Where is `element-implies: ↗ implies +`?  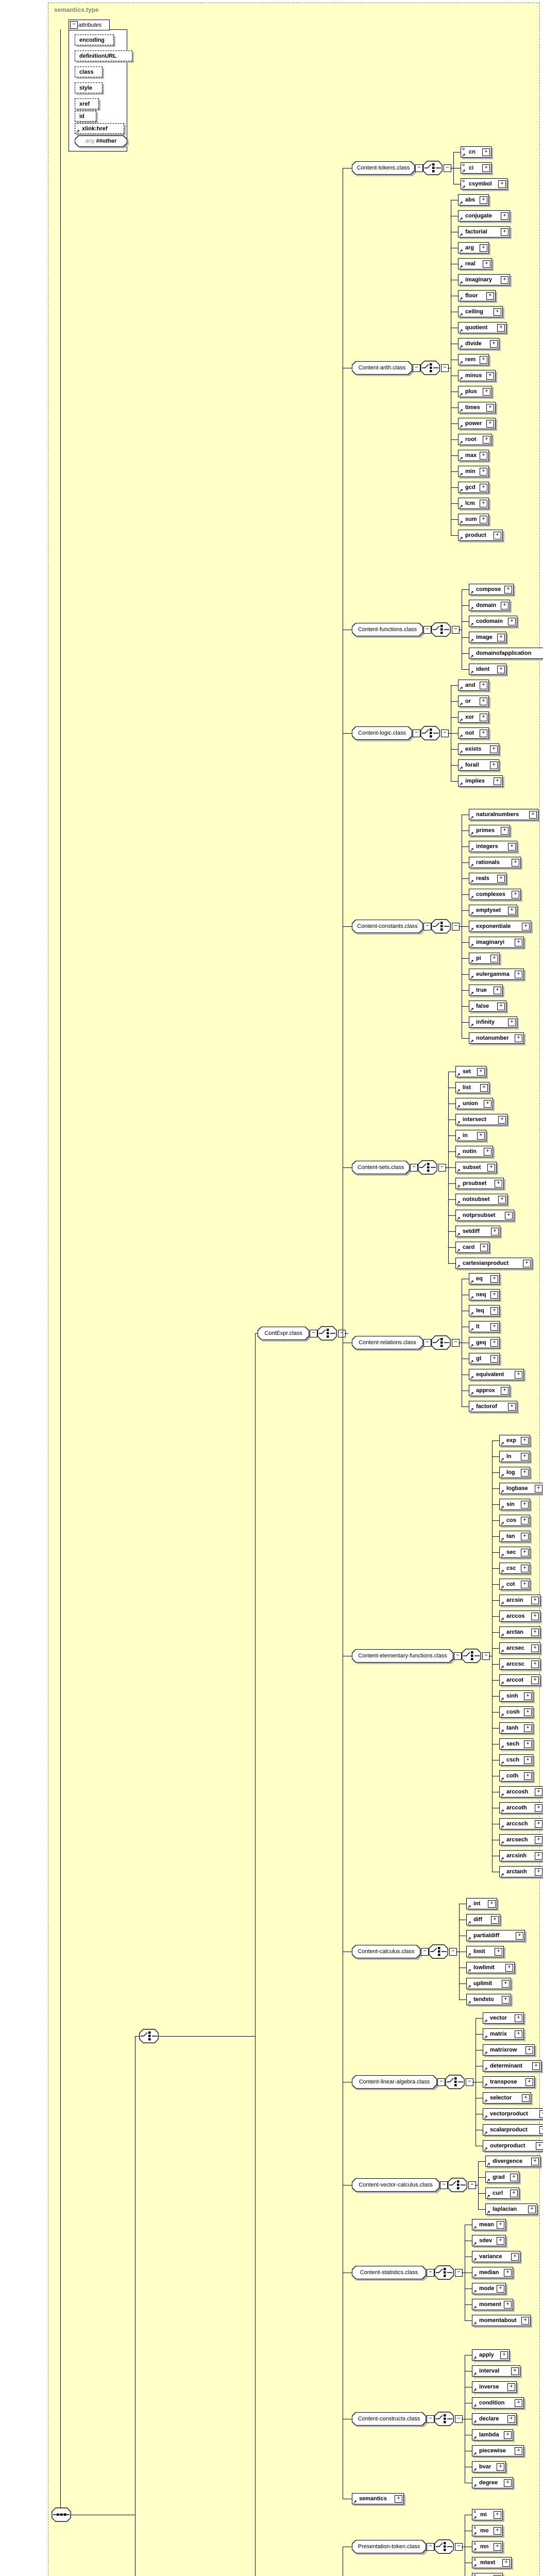 element-implies: ↗ implies + is located at coordinates (480, 781).